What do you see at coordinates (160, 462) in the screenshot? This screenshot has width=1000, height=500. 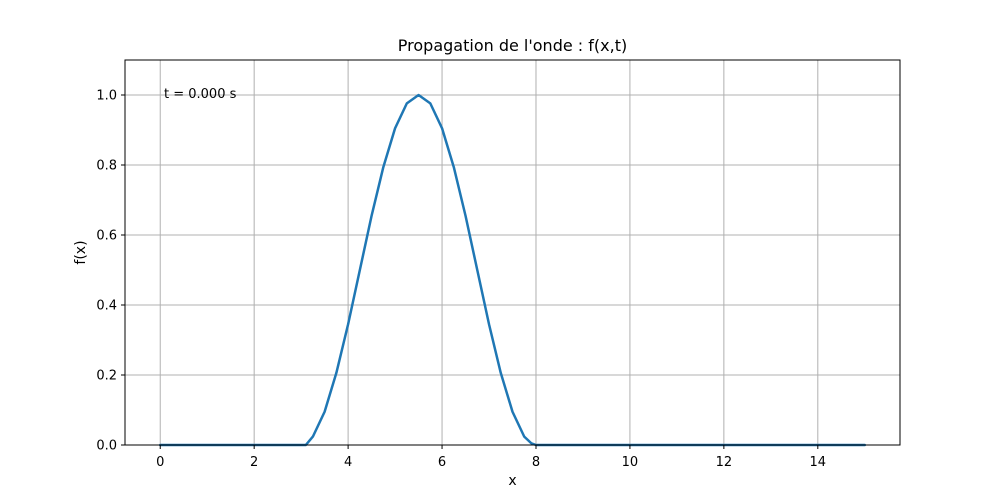 I see `x-tick-label: 0` at bounding box center [160, 462].